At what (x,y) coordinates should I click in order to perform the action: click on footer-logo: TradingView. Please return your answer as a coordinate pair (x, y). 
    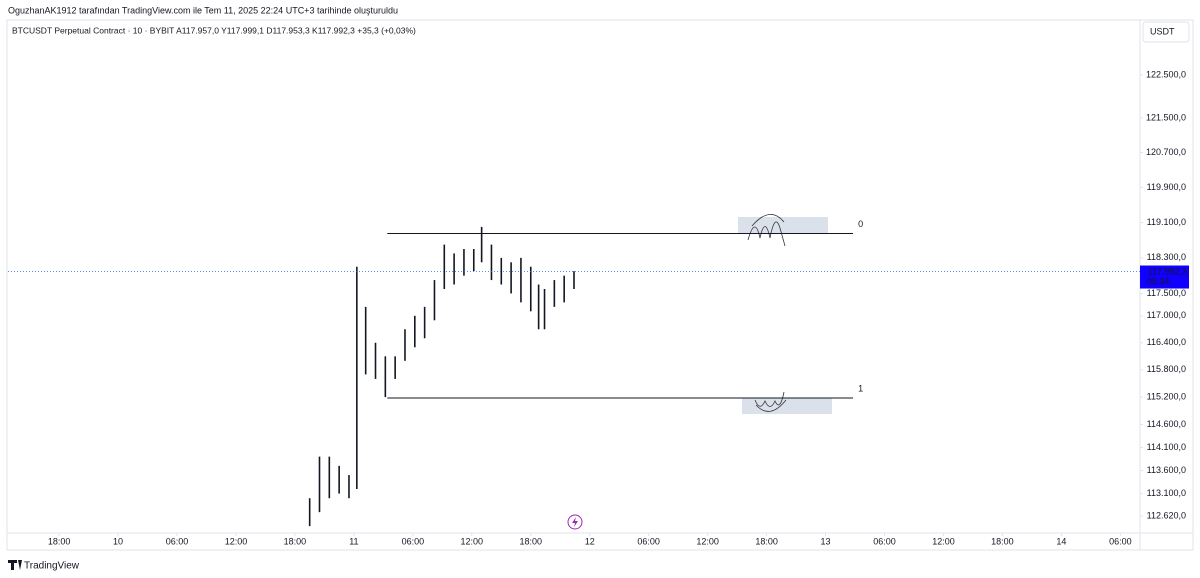
    Looking at the image, I should click on (52, 566).